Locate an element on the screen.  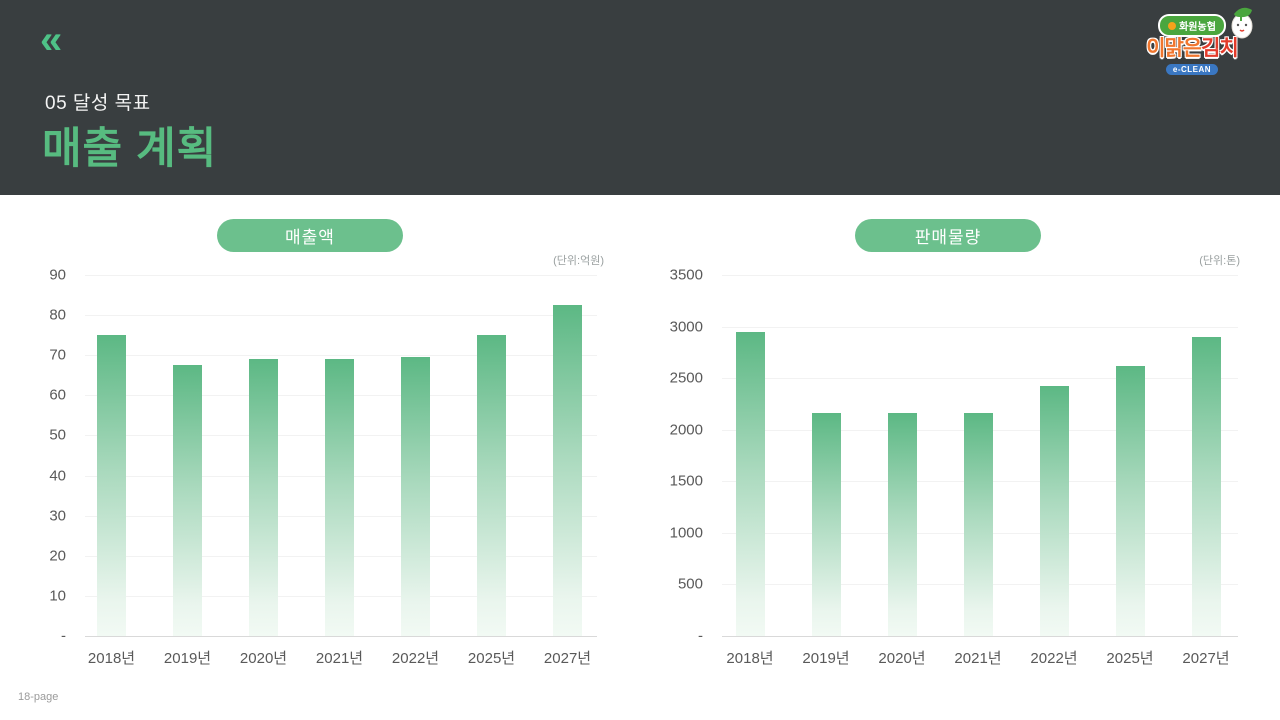
y-axis-tick-label: 70 is located at coordinates (57, 355).